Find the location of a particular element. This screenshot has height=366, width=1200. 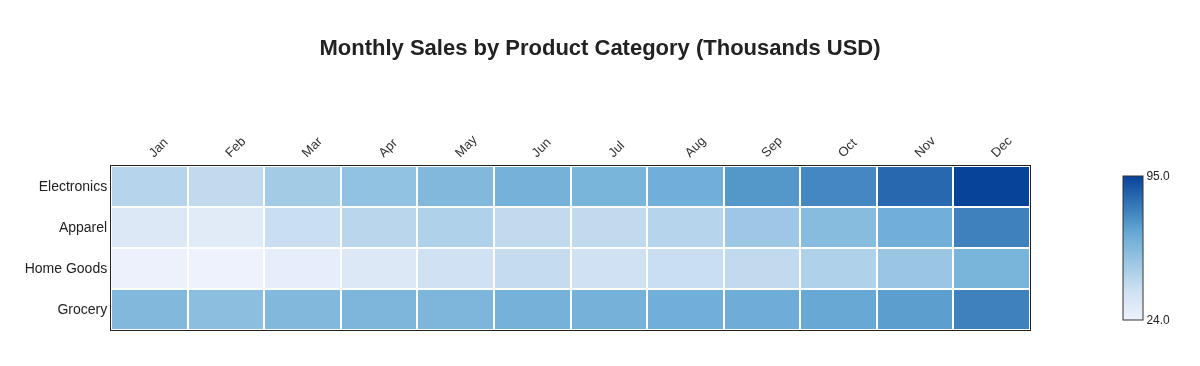

x-tick-label: Aug is located at coordinates (695, 147).